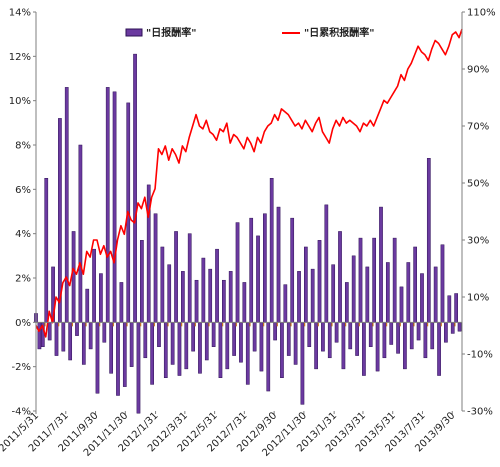 This screenshot has width=500, height=467. Describe the element at coordinates (478, 184) in the screenshot. I see `right-tick-label: 50%` at that location.